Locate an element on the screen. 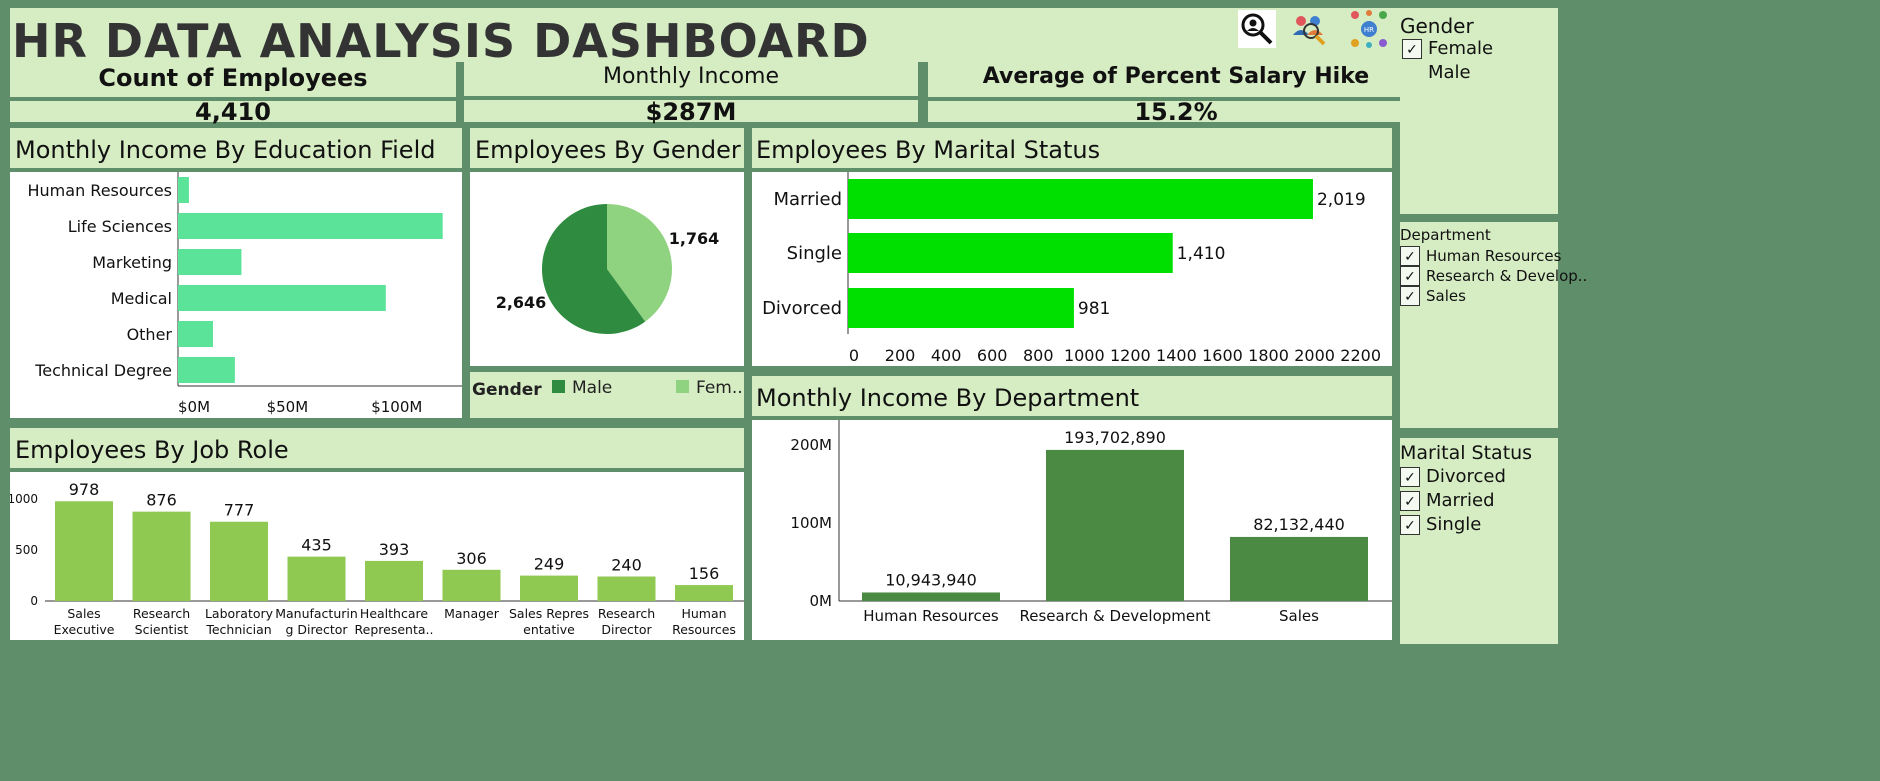  marital-filter-married: ✓ Married is located at coordinates (1447, 500).